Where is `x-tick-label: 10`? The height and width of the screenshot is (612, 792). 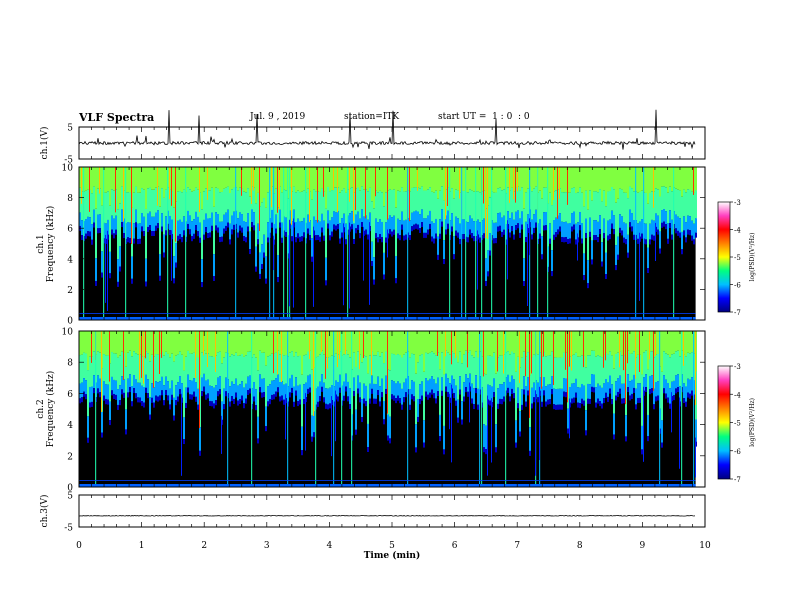 x-tick-label: 10 is located at coordinates (705, 546).